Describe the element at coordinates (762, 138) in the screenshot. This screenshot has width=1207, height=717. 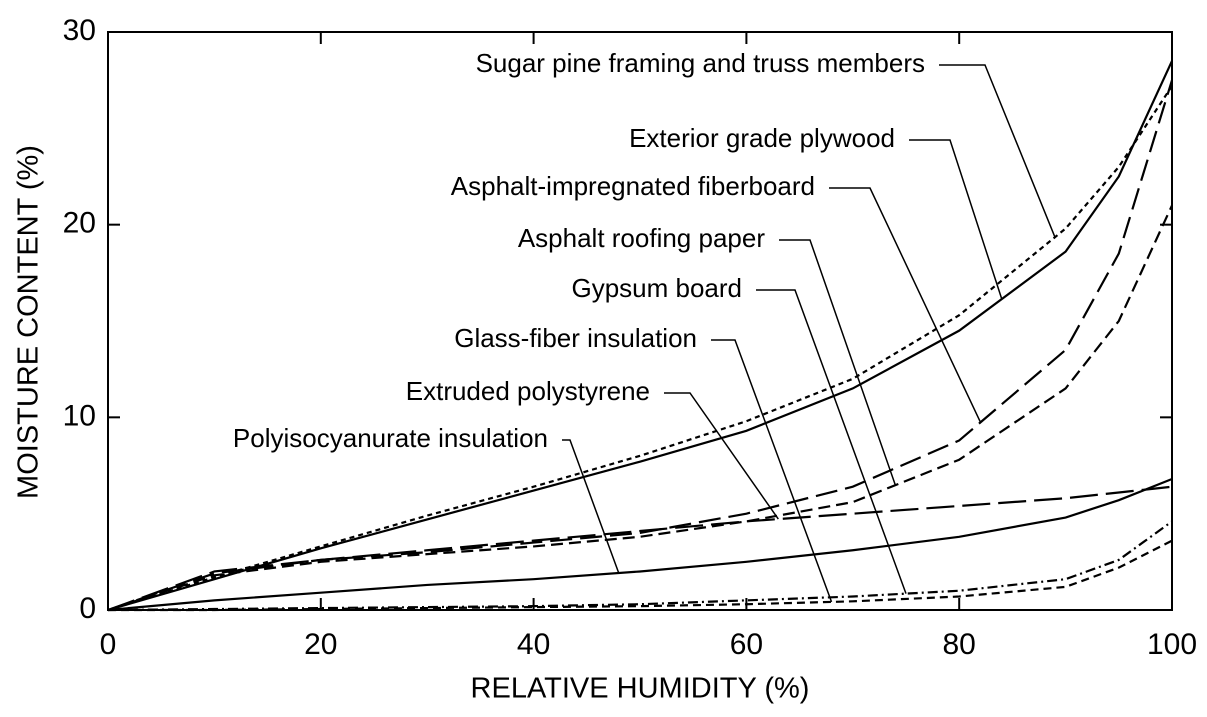
I see `series-label: Exterior grade plywood` at that location.